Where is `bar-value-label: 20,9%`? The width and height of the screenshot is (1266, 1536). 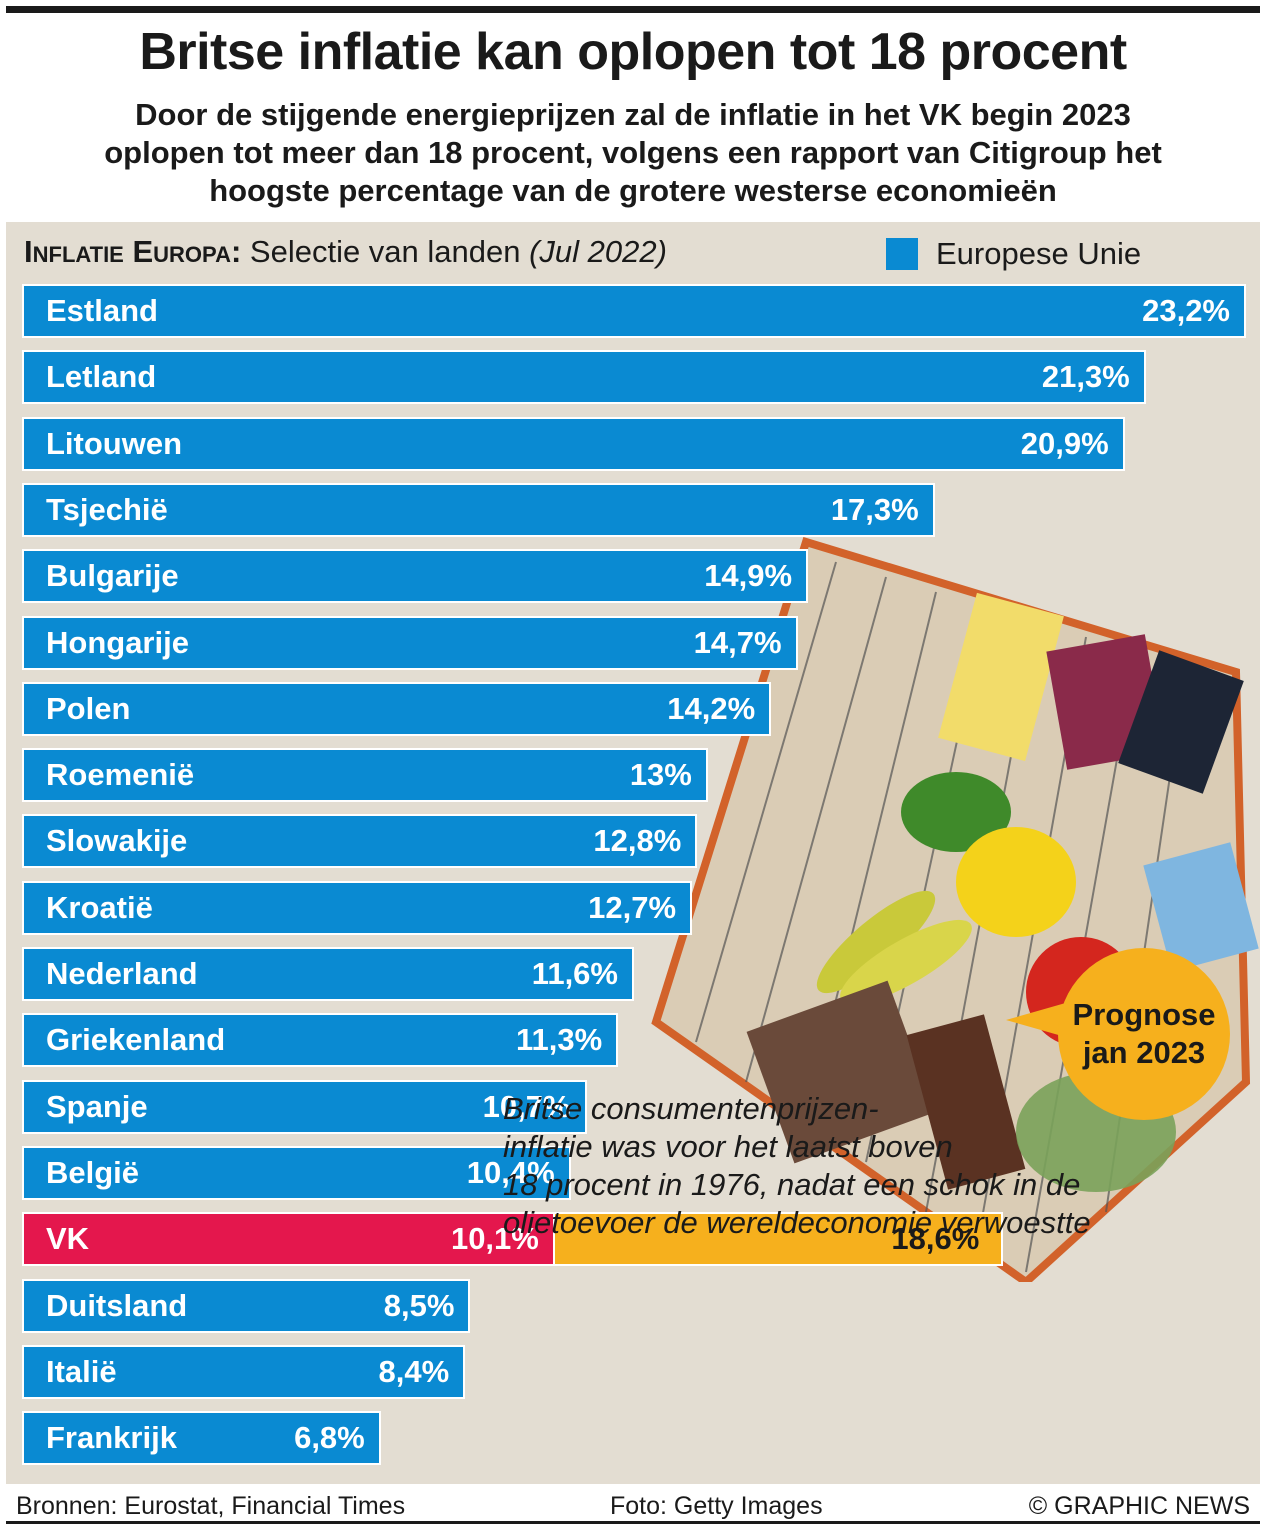
bar-value-label: 20,9% is located at coordinates (1064, 443).